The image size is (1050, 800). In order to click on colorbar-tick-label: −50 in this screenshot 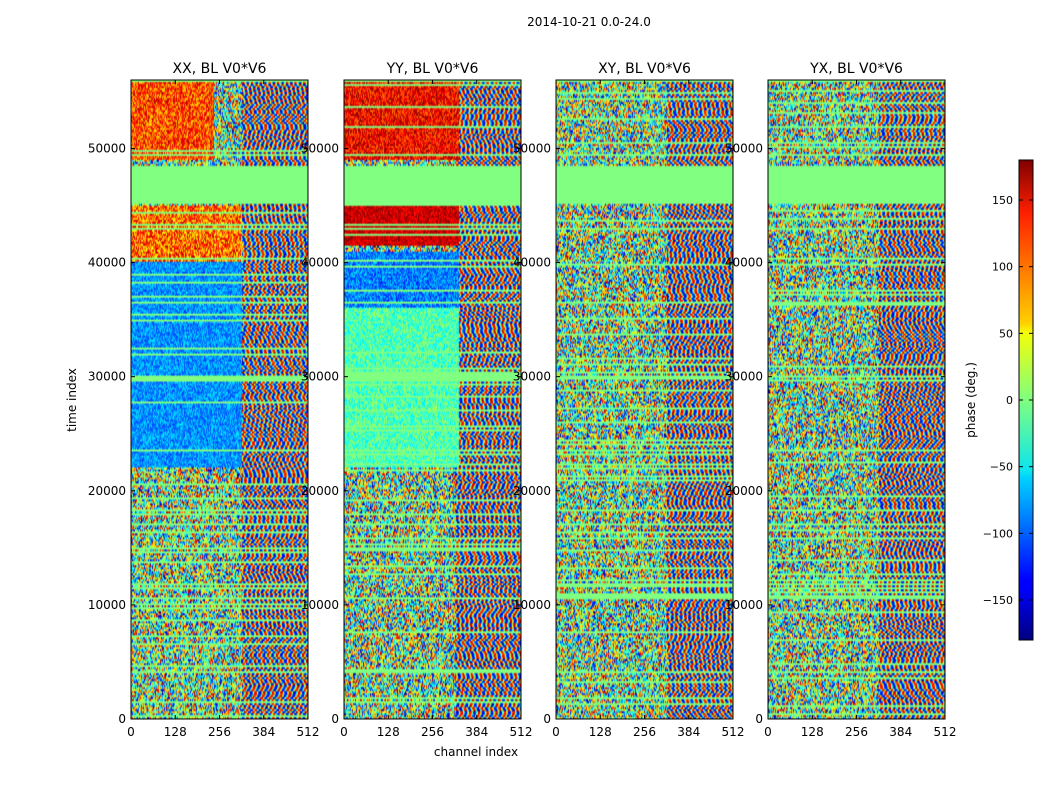, I will do `click(1001, 467)`.